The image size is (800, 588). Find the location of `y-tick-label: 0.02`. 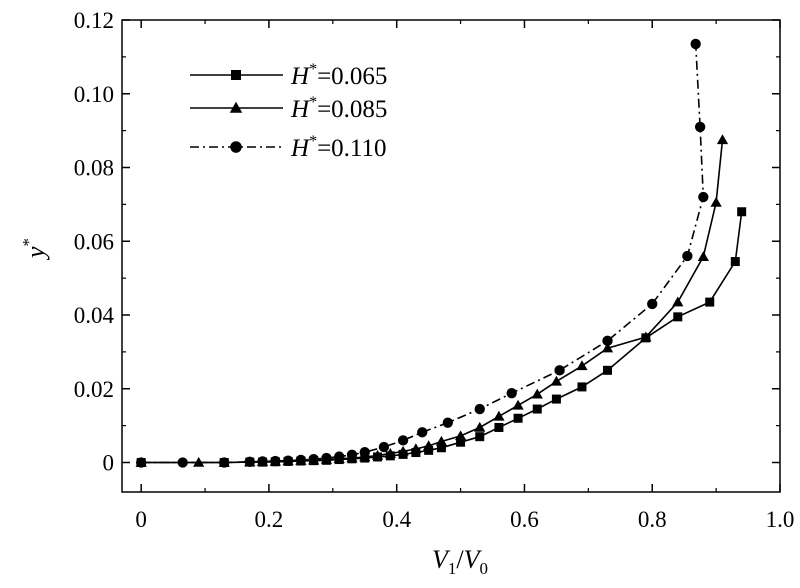

y-tick-label: 0.02 is located at coordinates (94, 389).